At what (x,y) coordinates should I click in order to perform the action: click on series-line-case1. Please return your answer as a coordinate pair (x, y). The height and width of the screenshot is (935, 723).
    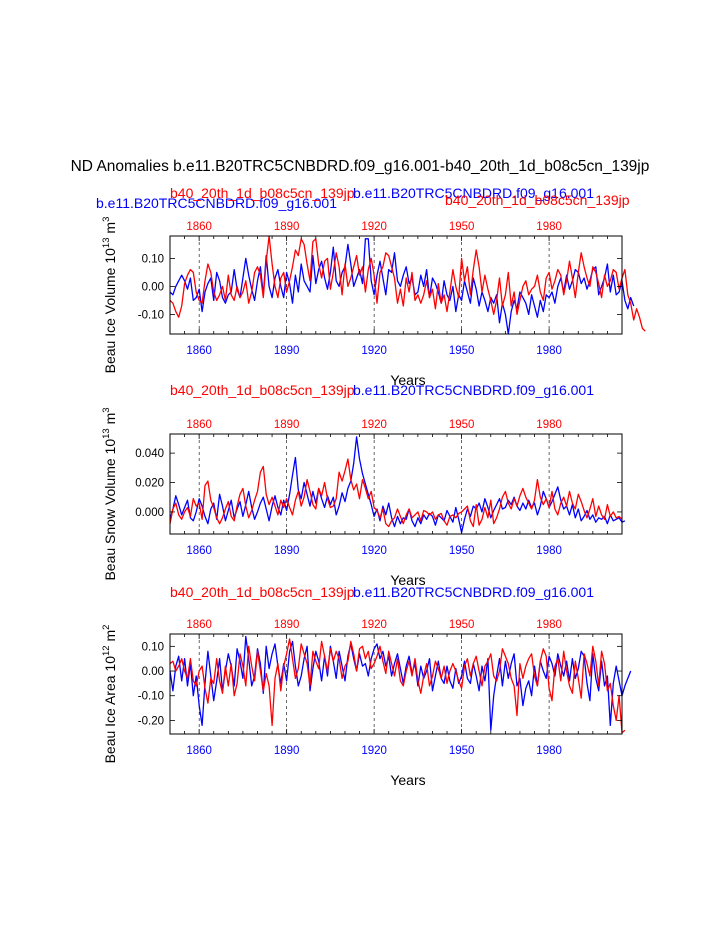
    Looking at the image, I should click on (402, 286).